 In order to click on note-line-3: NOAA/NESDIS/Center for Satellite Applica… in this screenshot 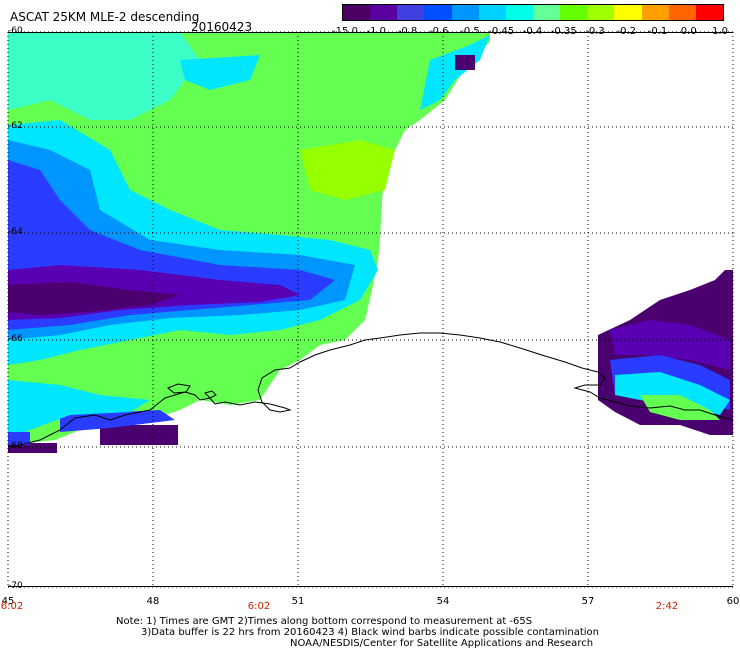, I will do `click(442, 643)`.